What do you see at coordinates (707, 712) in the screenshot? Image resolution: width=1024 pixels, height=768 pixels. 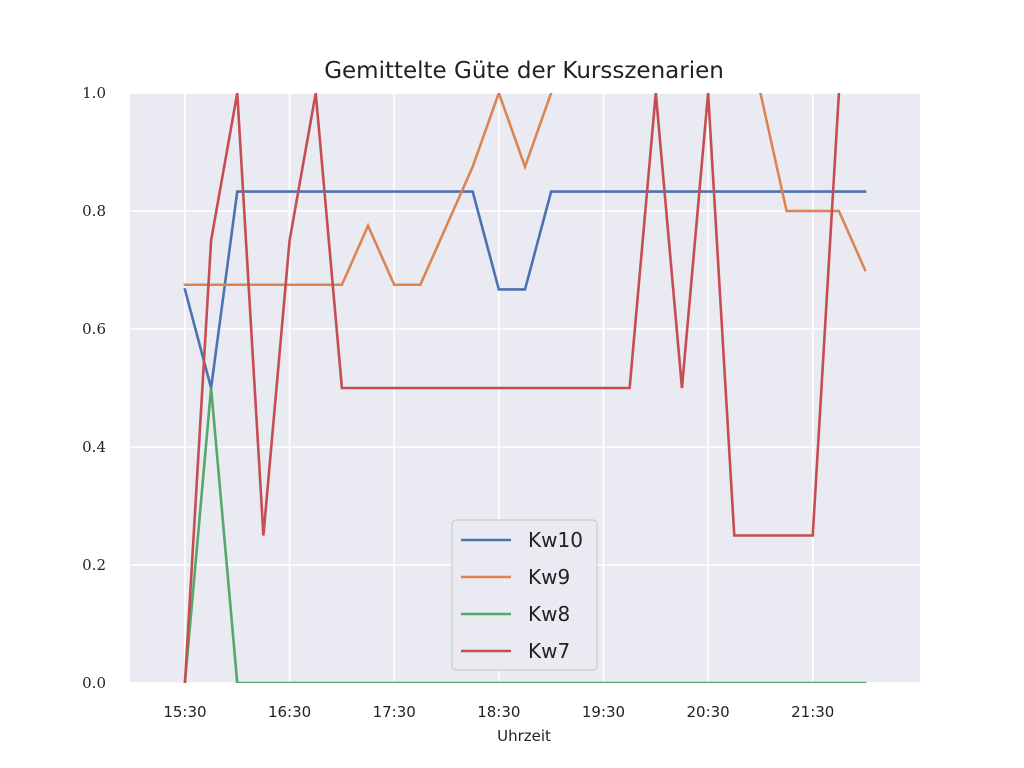 I see `x-tick-label: 20:30` at bounding box center [707, 712].